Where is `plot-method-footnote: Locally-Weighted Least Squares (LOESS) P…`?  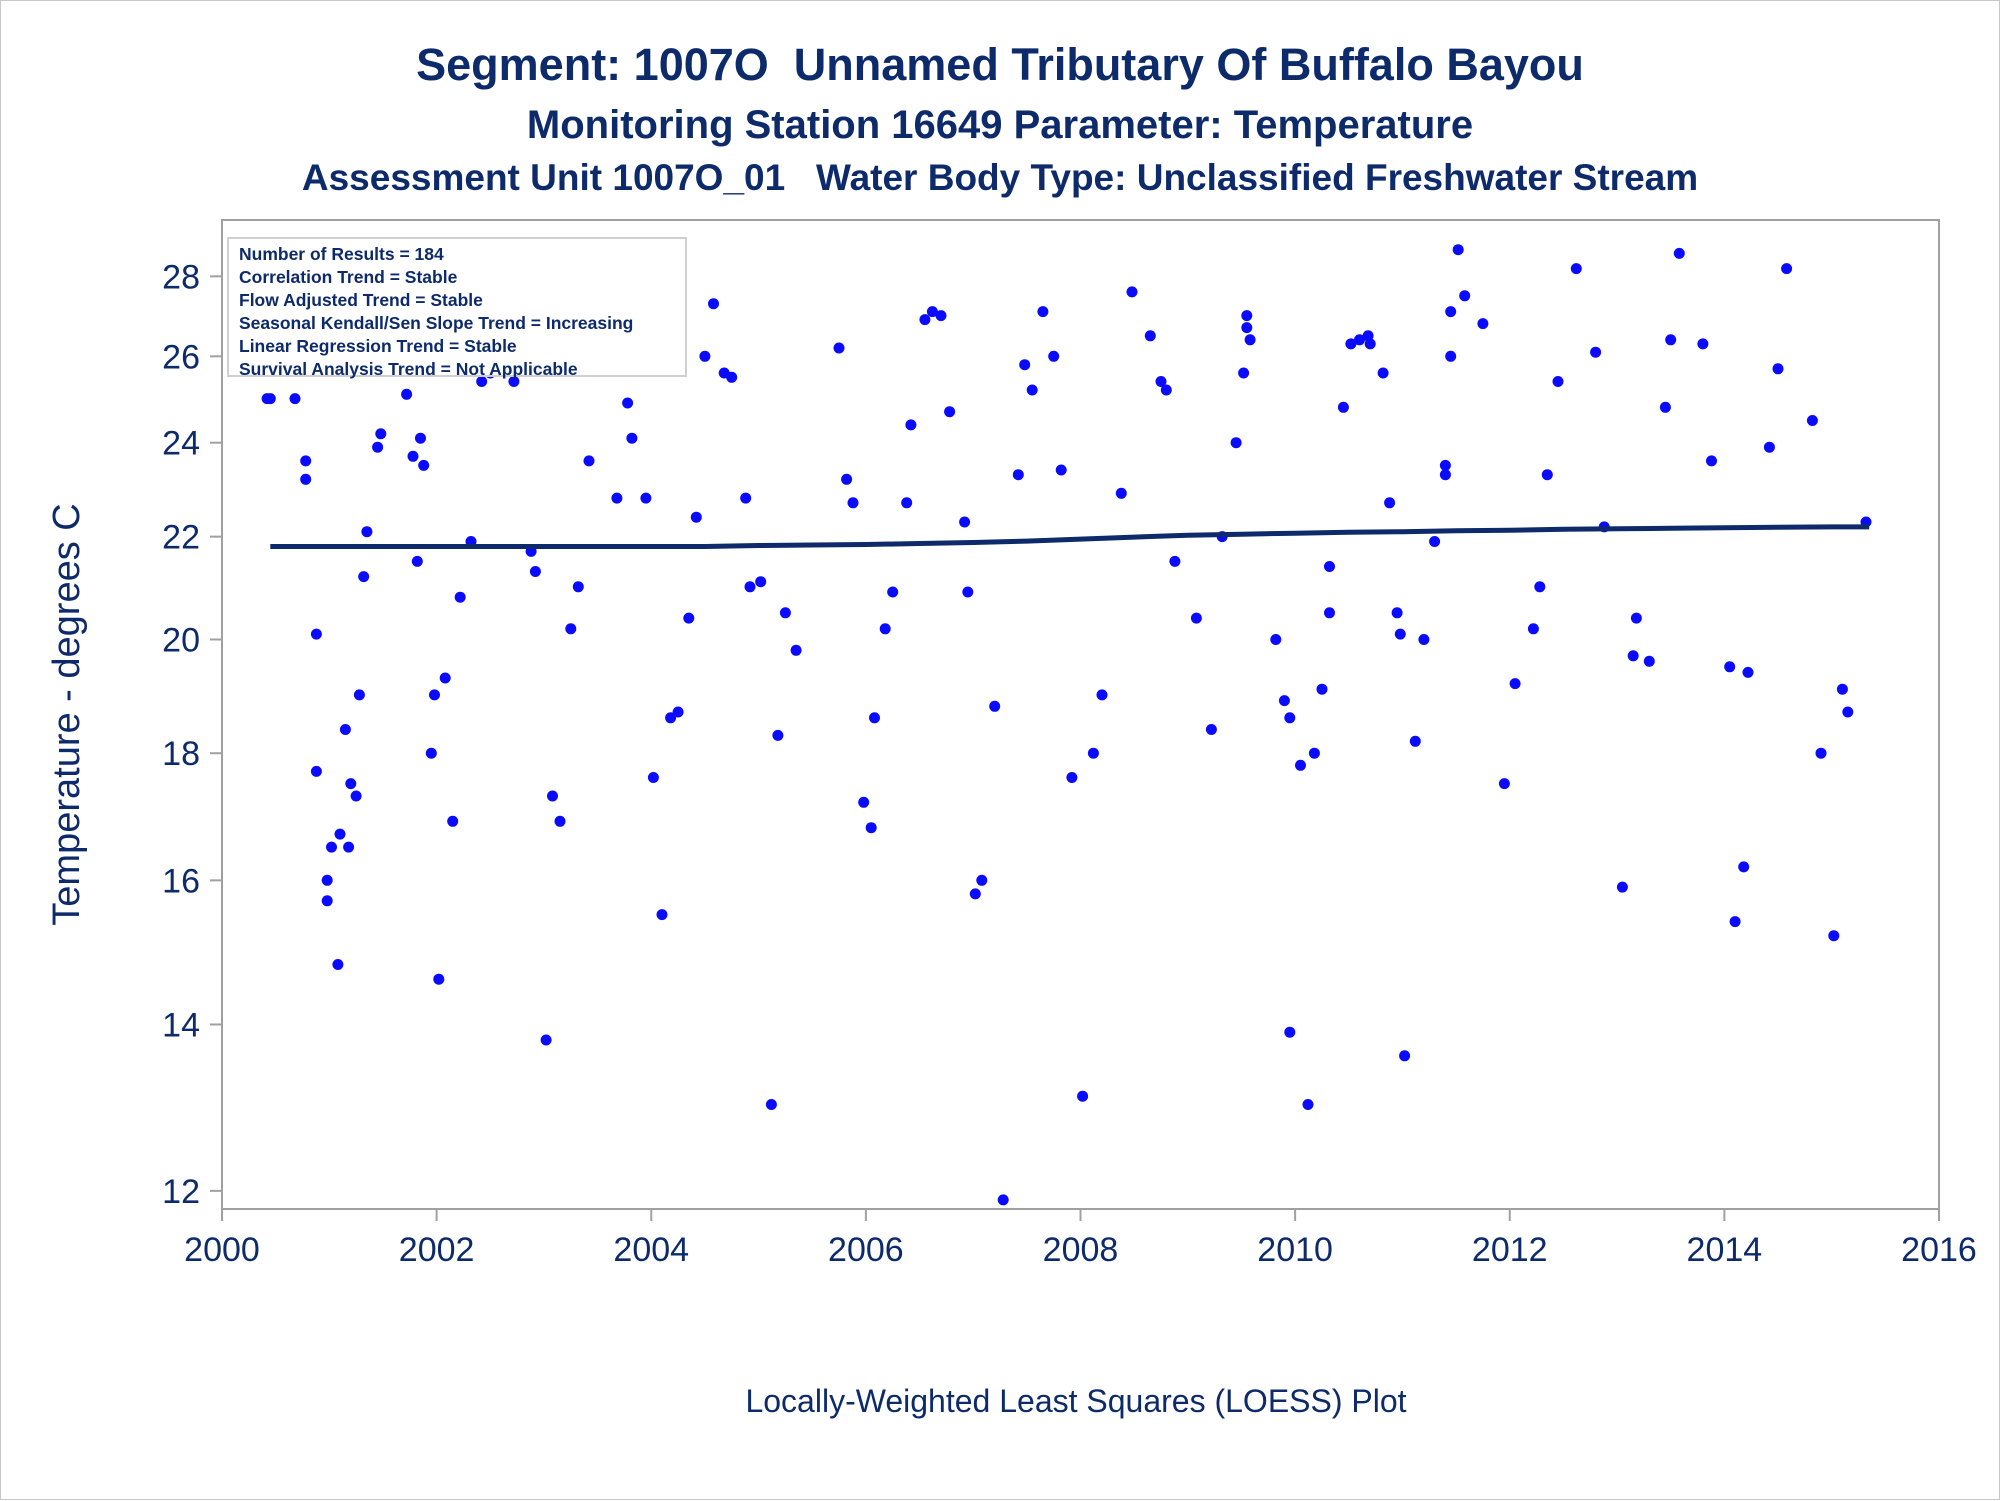
plot-method-footnote: Locally-Weighted Least Squares (LOESS) P… is located at coordinates (1076, 1401).